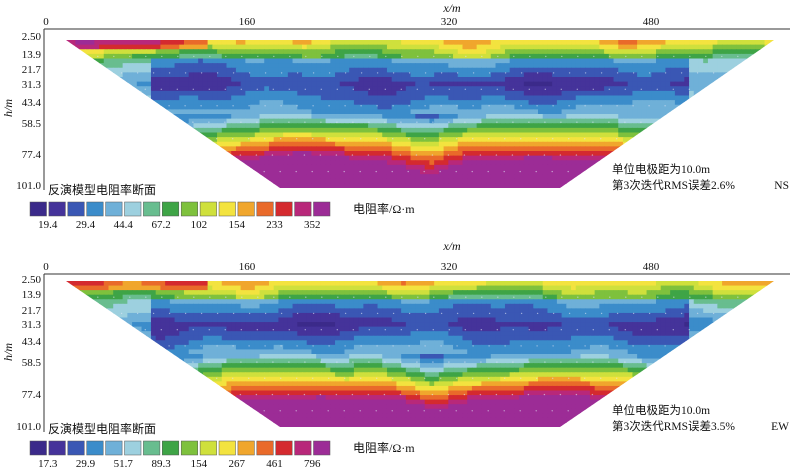  I want to click on data-point, so click(649, 73).